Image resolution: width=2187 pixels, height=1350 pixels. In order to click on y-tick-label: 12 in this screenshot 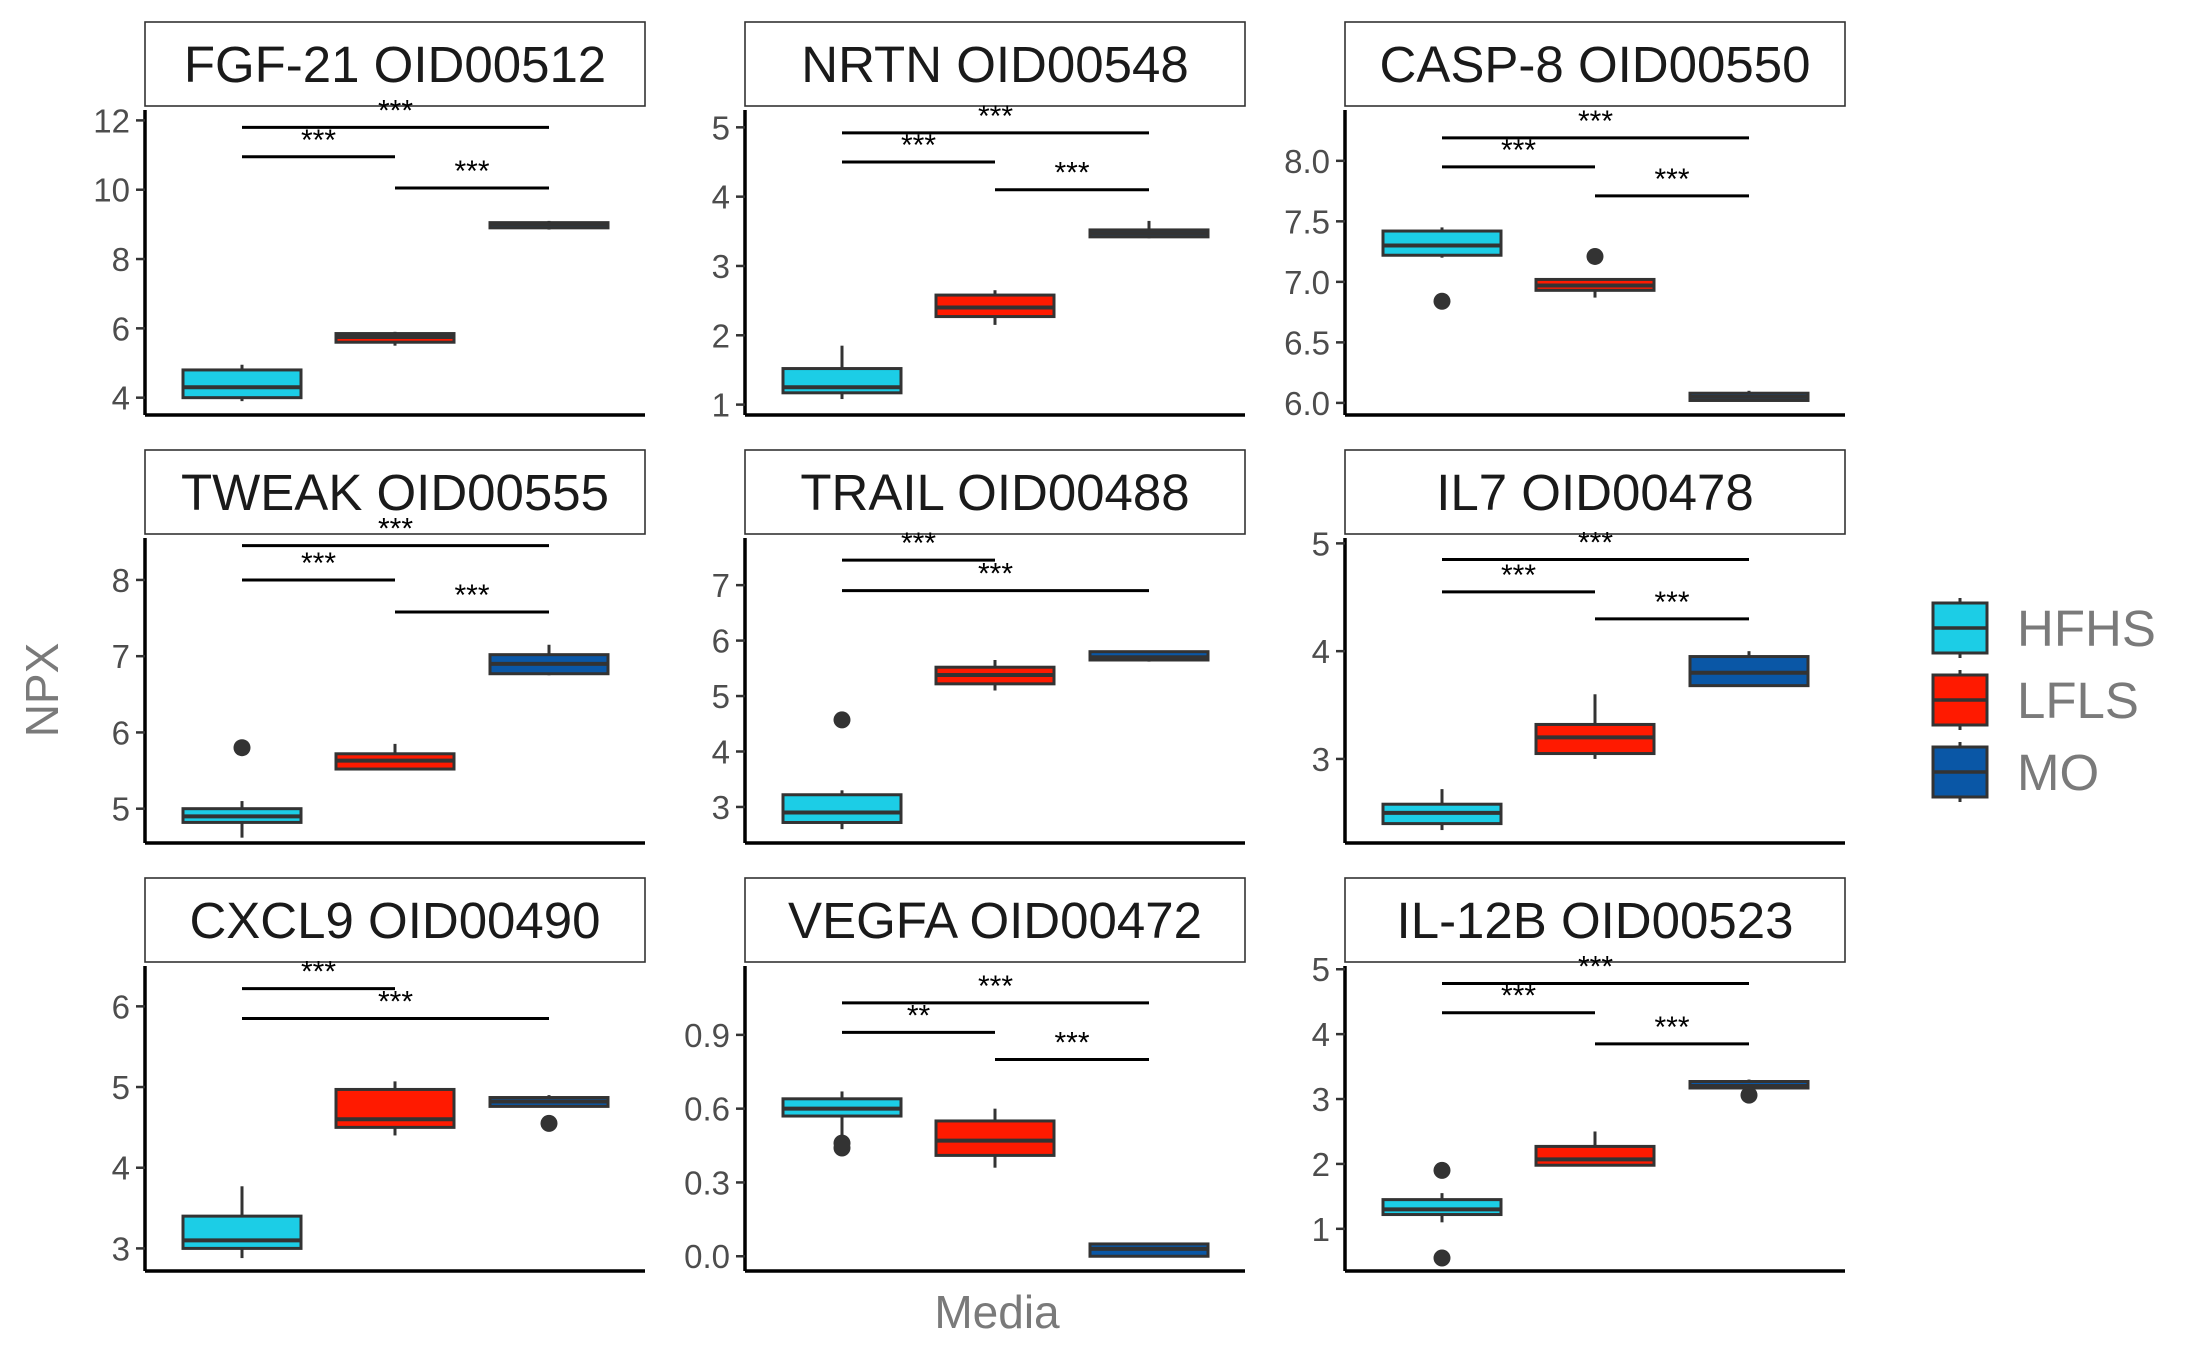, I will do `click(111, 120)`.